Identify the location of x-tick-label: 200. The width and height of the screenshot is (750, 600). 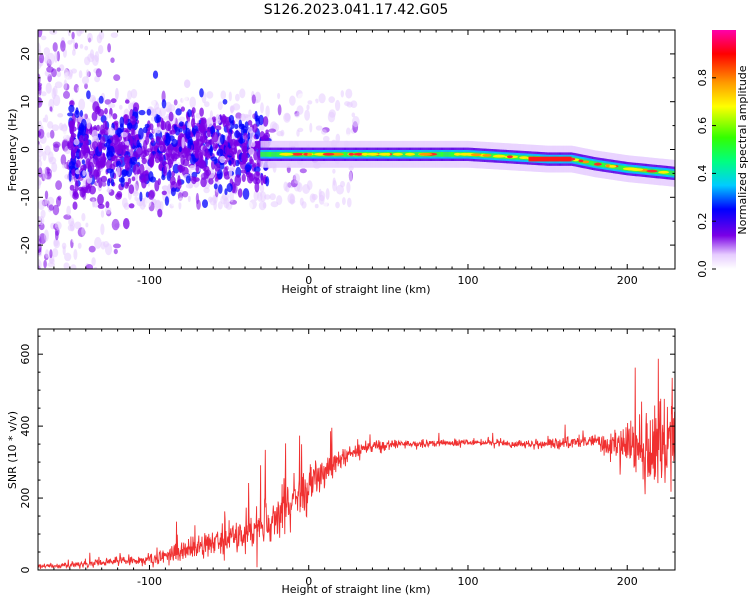
(627, 280).